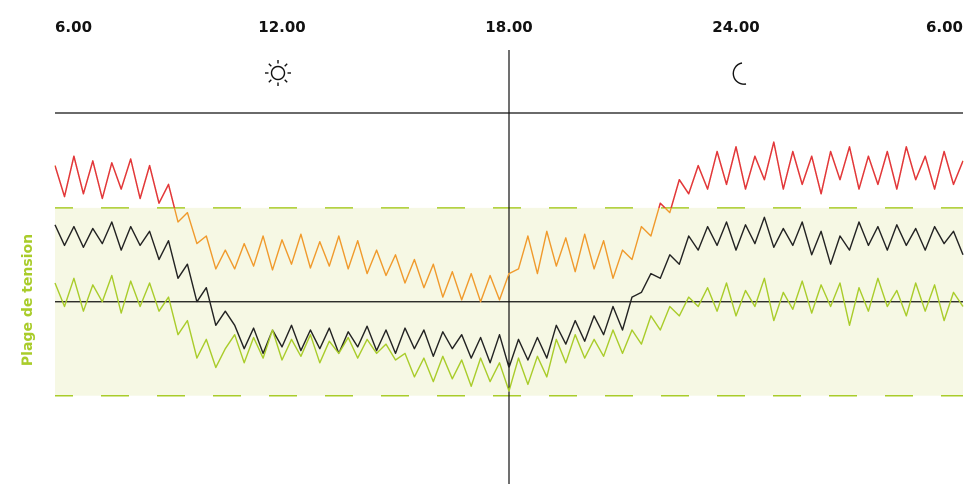  What do you see at coordinates (509, 174) in the screenshot?
I see `series-line-over-band` at bounding box center [509, 174].